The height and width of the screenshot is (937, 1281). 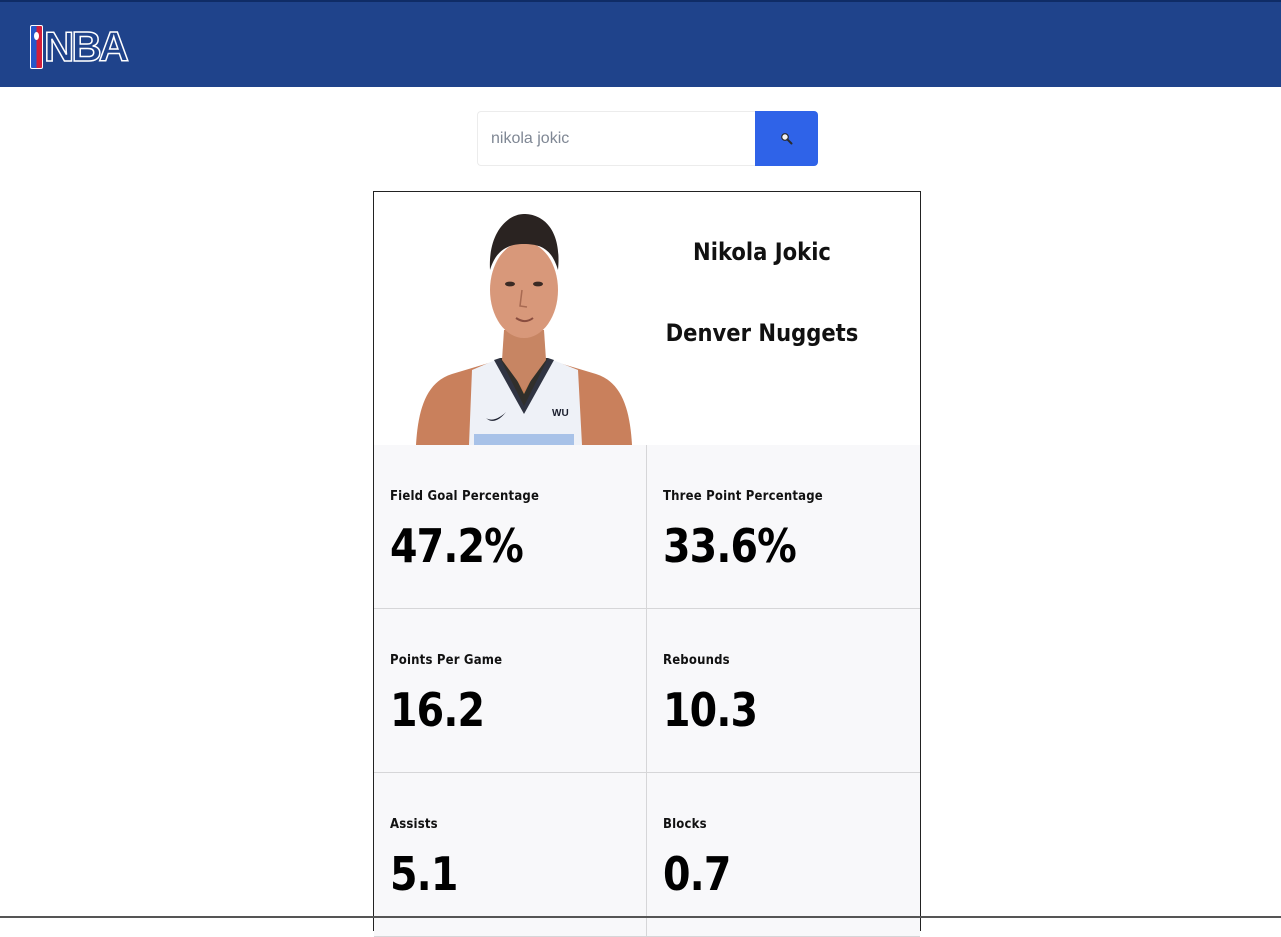 What do you see at coordinates (783, 855) in the screenshot?
I see `stat-blocks: Blocks 0.7` at bounding box center [783, 855].